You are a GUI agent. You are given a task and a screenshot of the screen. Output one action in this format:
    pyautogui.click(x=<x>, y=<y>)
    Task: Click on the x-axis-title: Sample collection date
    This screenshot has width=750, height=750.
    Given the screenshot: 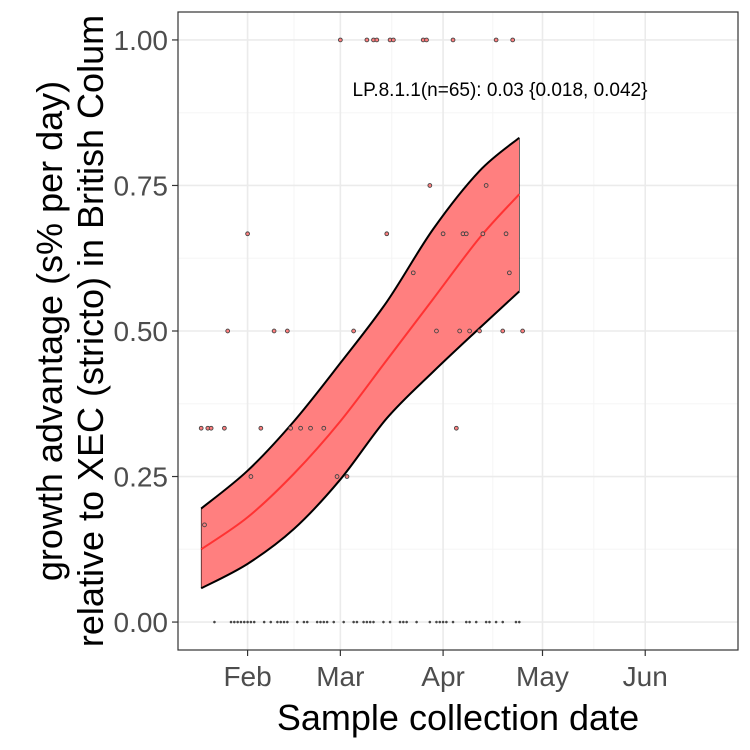 What is the action you would take?
    pyautogui.click(x=458, y=717)
    